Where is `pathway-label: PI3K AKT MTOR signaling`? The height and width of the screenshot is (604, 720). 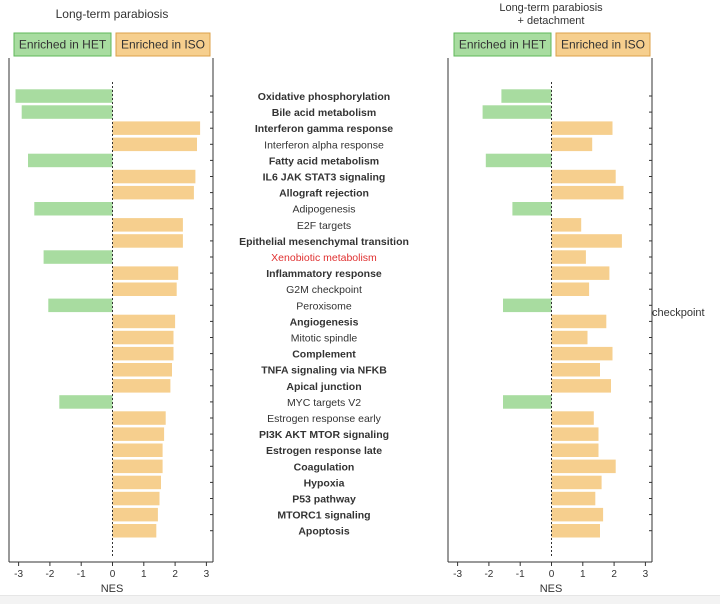 pathway-label: PI3K AKT MTOR signaling is located at coordinates (324, 435).